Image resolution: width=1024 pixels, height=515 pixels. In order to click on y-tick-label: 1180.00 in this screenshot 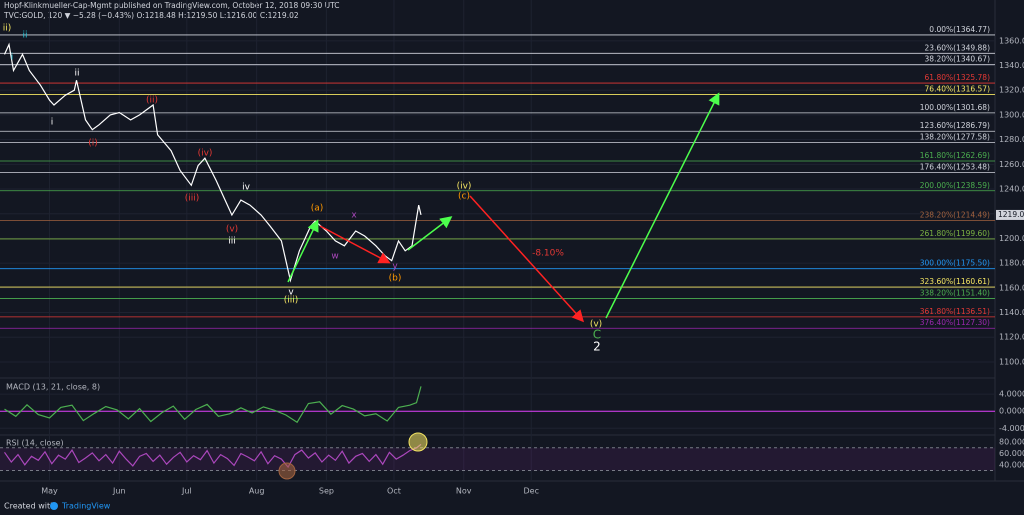, I will do `click(1011, 263)`.